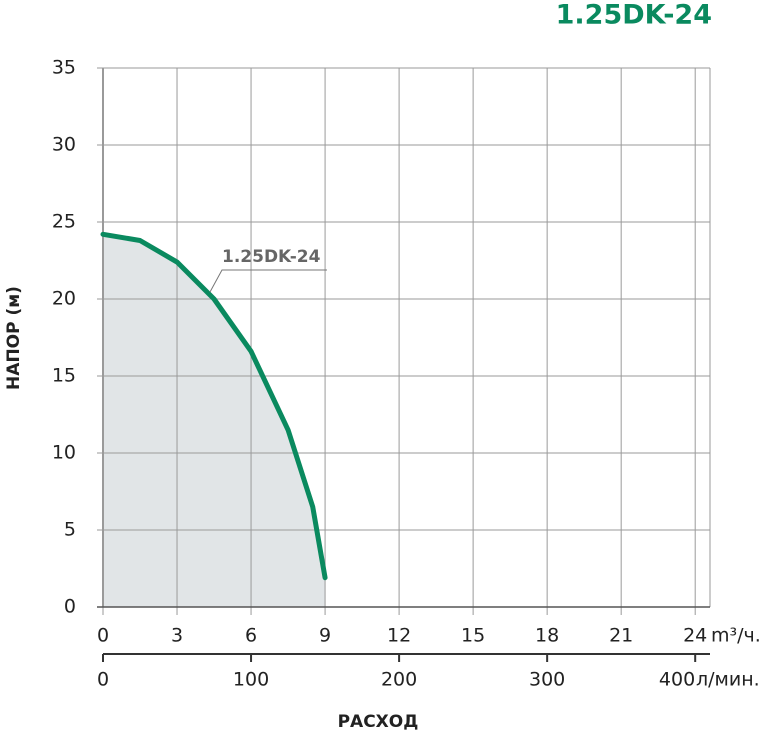 The width and height of the screenshot is (781, 739). What do you see at coordinates (14, 338) in the screenshot?
I see `y-axis-label: НАПОР (м)` at bounding box center [14, 338].